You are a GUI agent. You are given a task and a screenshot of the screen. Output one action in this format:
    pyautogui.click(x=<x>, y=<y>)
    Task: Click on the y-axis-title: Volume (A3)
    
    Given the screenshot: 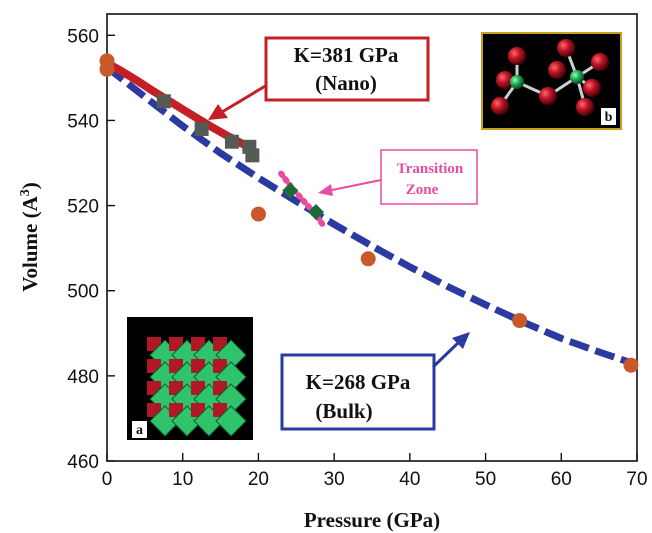 What is the action you would take?
    pyautogui.click(x=30, y=236)
    